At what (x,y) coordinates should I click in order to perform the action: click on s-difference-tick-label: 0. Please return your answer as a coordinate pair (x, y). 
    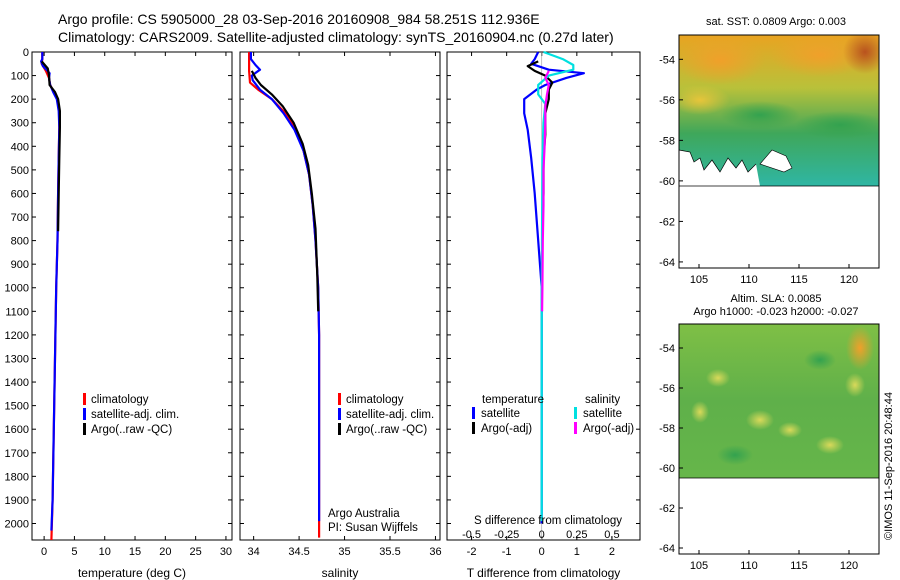
    Looking at the image, I should click on (542, 535).